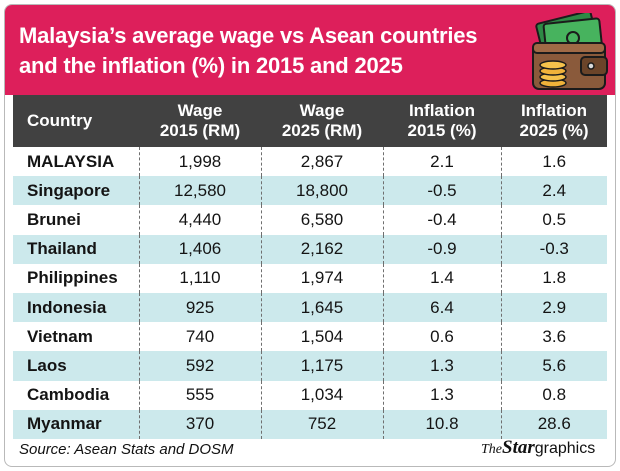 This screenshot has width=620, height=471. I want to click on table-row: MALAYSIA 1,998 2,867 2.1 1.6, so click(310, 162).